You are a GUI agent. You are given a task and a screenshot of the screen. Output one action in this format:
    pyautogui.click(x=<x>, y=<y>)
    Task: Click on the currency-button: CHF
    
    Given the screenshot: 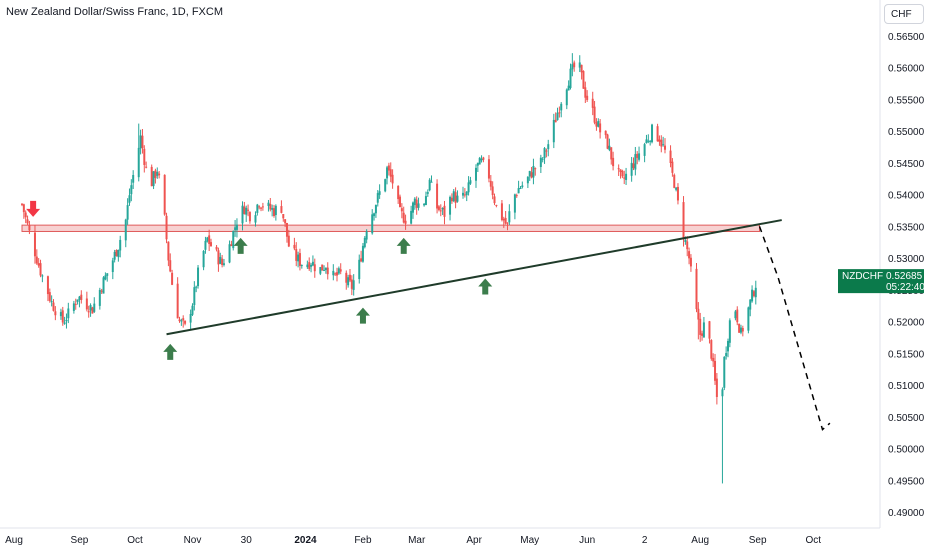 What is the action you would take?
    pyautogui.click(x=904, y=14)
    